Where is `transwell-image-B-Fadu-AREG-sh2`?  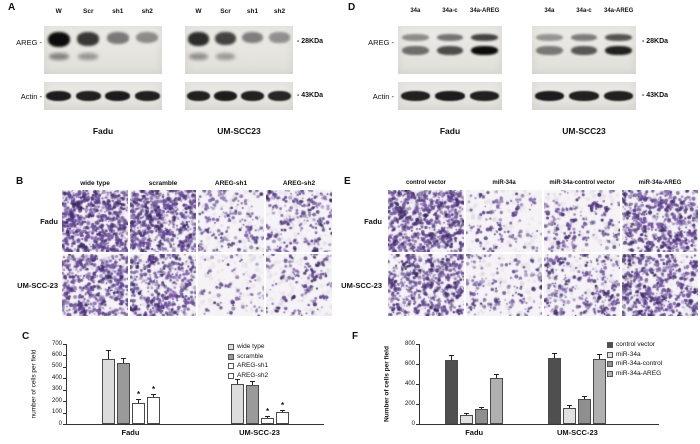 transwell-image-B-Fadu-AREG-sh2 is located at coordinates (299, 221).